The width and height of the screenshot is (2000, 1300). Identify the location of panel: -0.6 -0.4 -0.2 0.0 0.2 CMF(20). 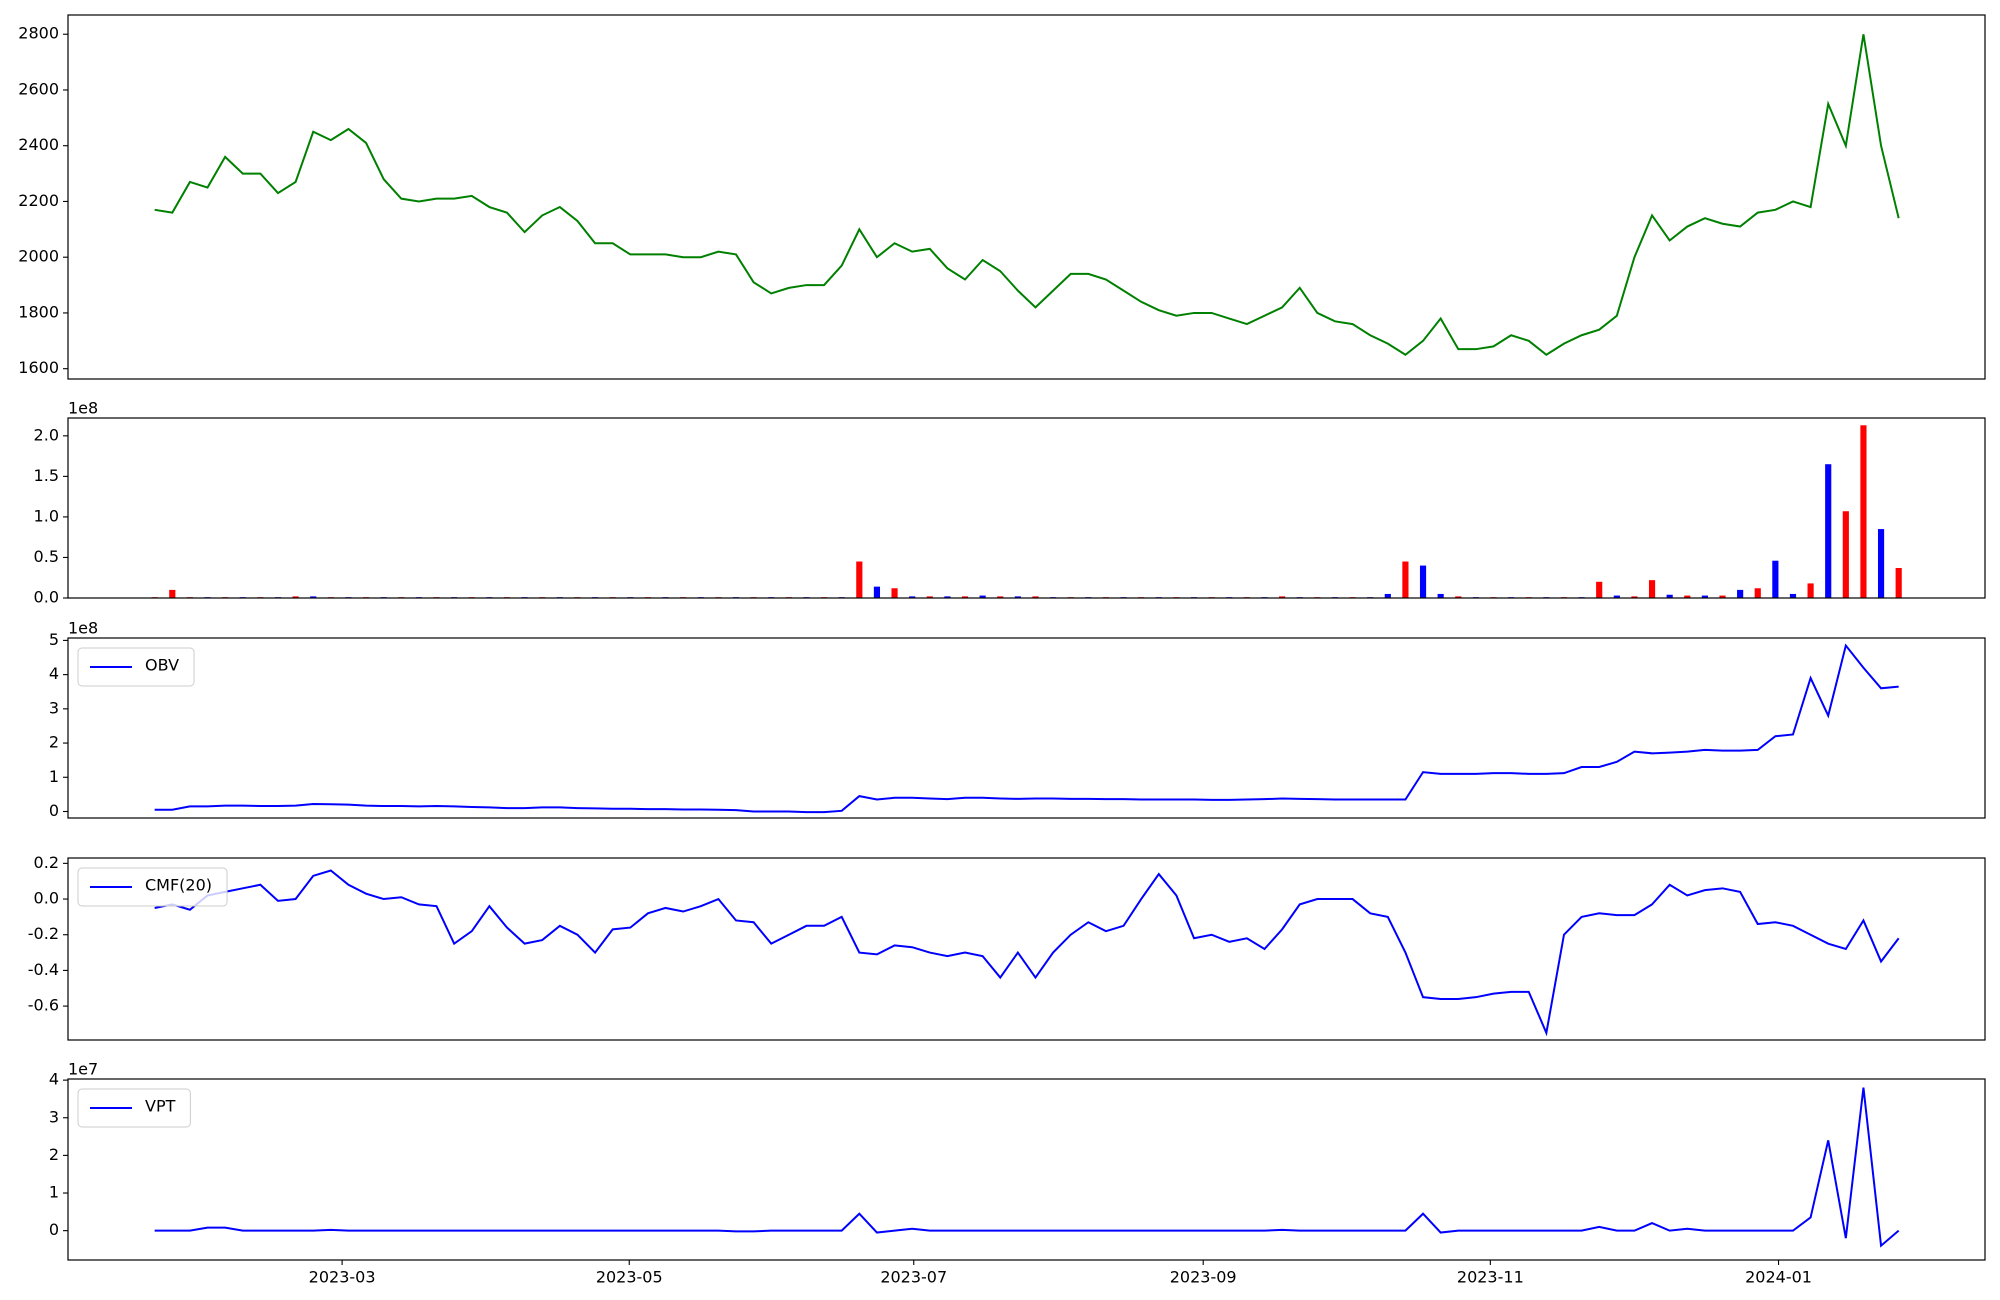
(1007, 947).